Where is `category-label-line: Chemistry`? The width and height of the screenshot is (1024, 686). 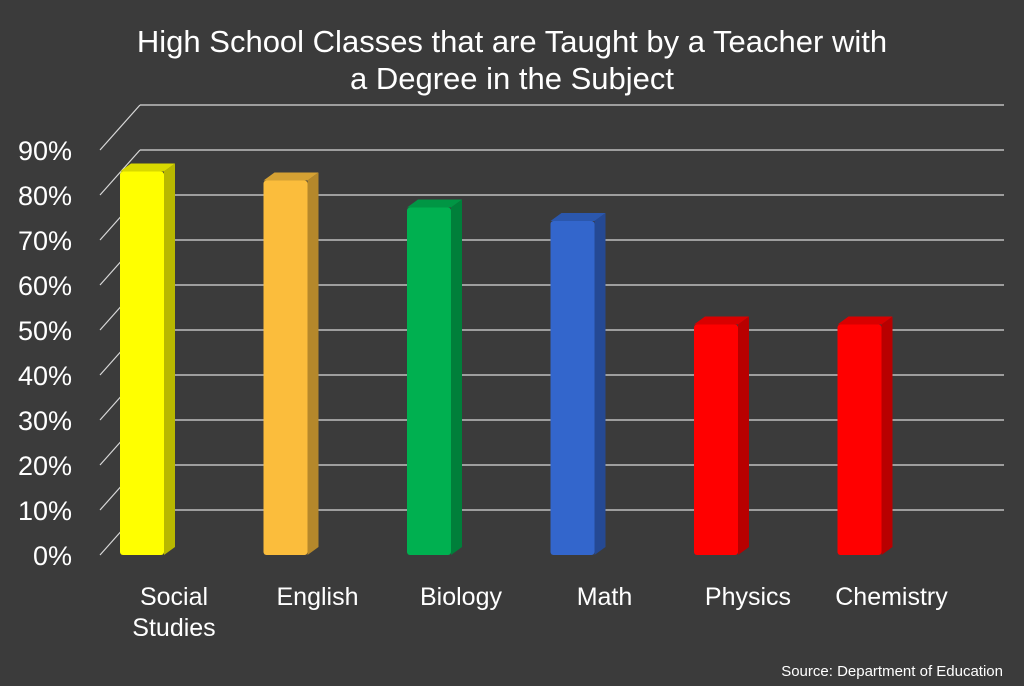
category-label-line: Chemistry is located at coordinates (891, 597).